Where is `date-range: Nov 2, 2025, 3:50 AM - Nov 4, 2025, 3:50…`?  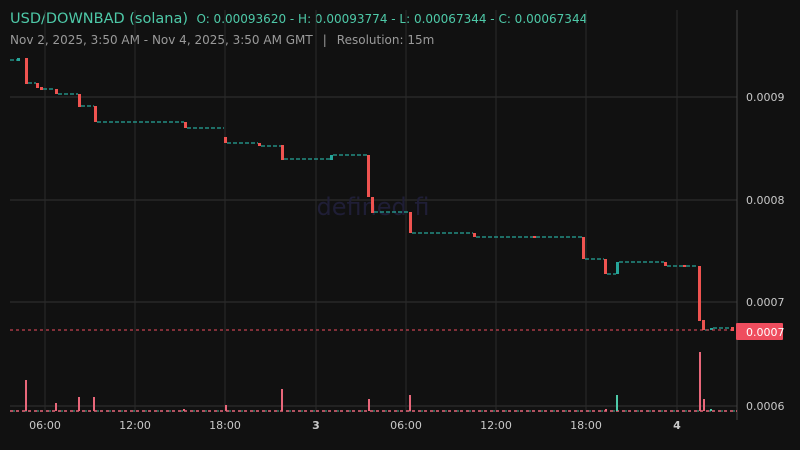 date-range: Nov 2, 2025, 3:50 AM - Nov 4, 2025, 3:50… is located at coordinates (161, 40).